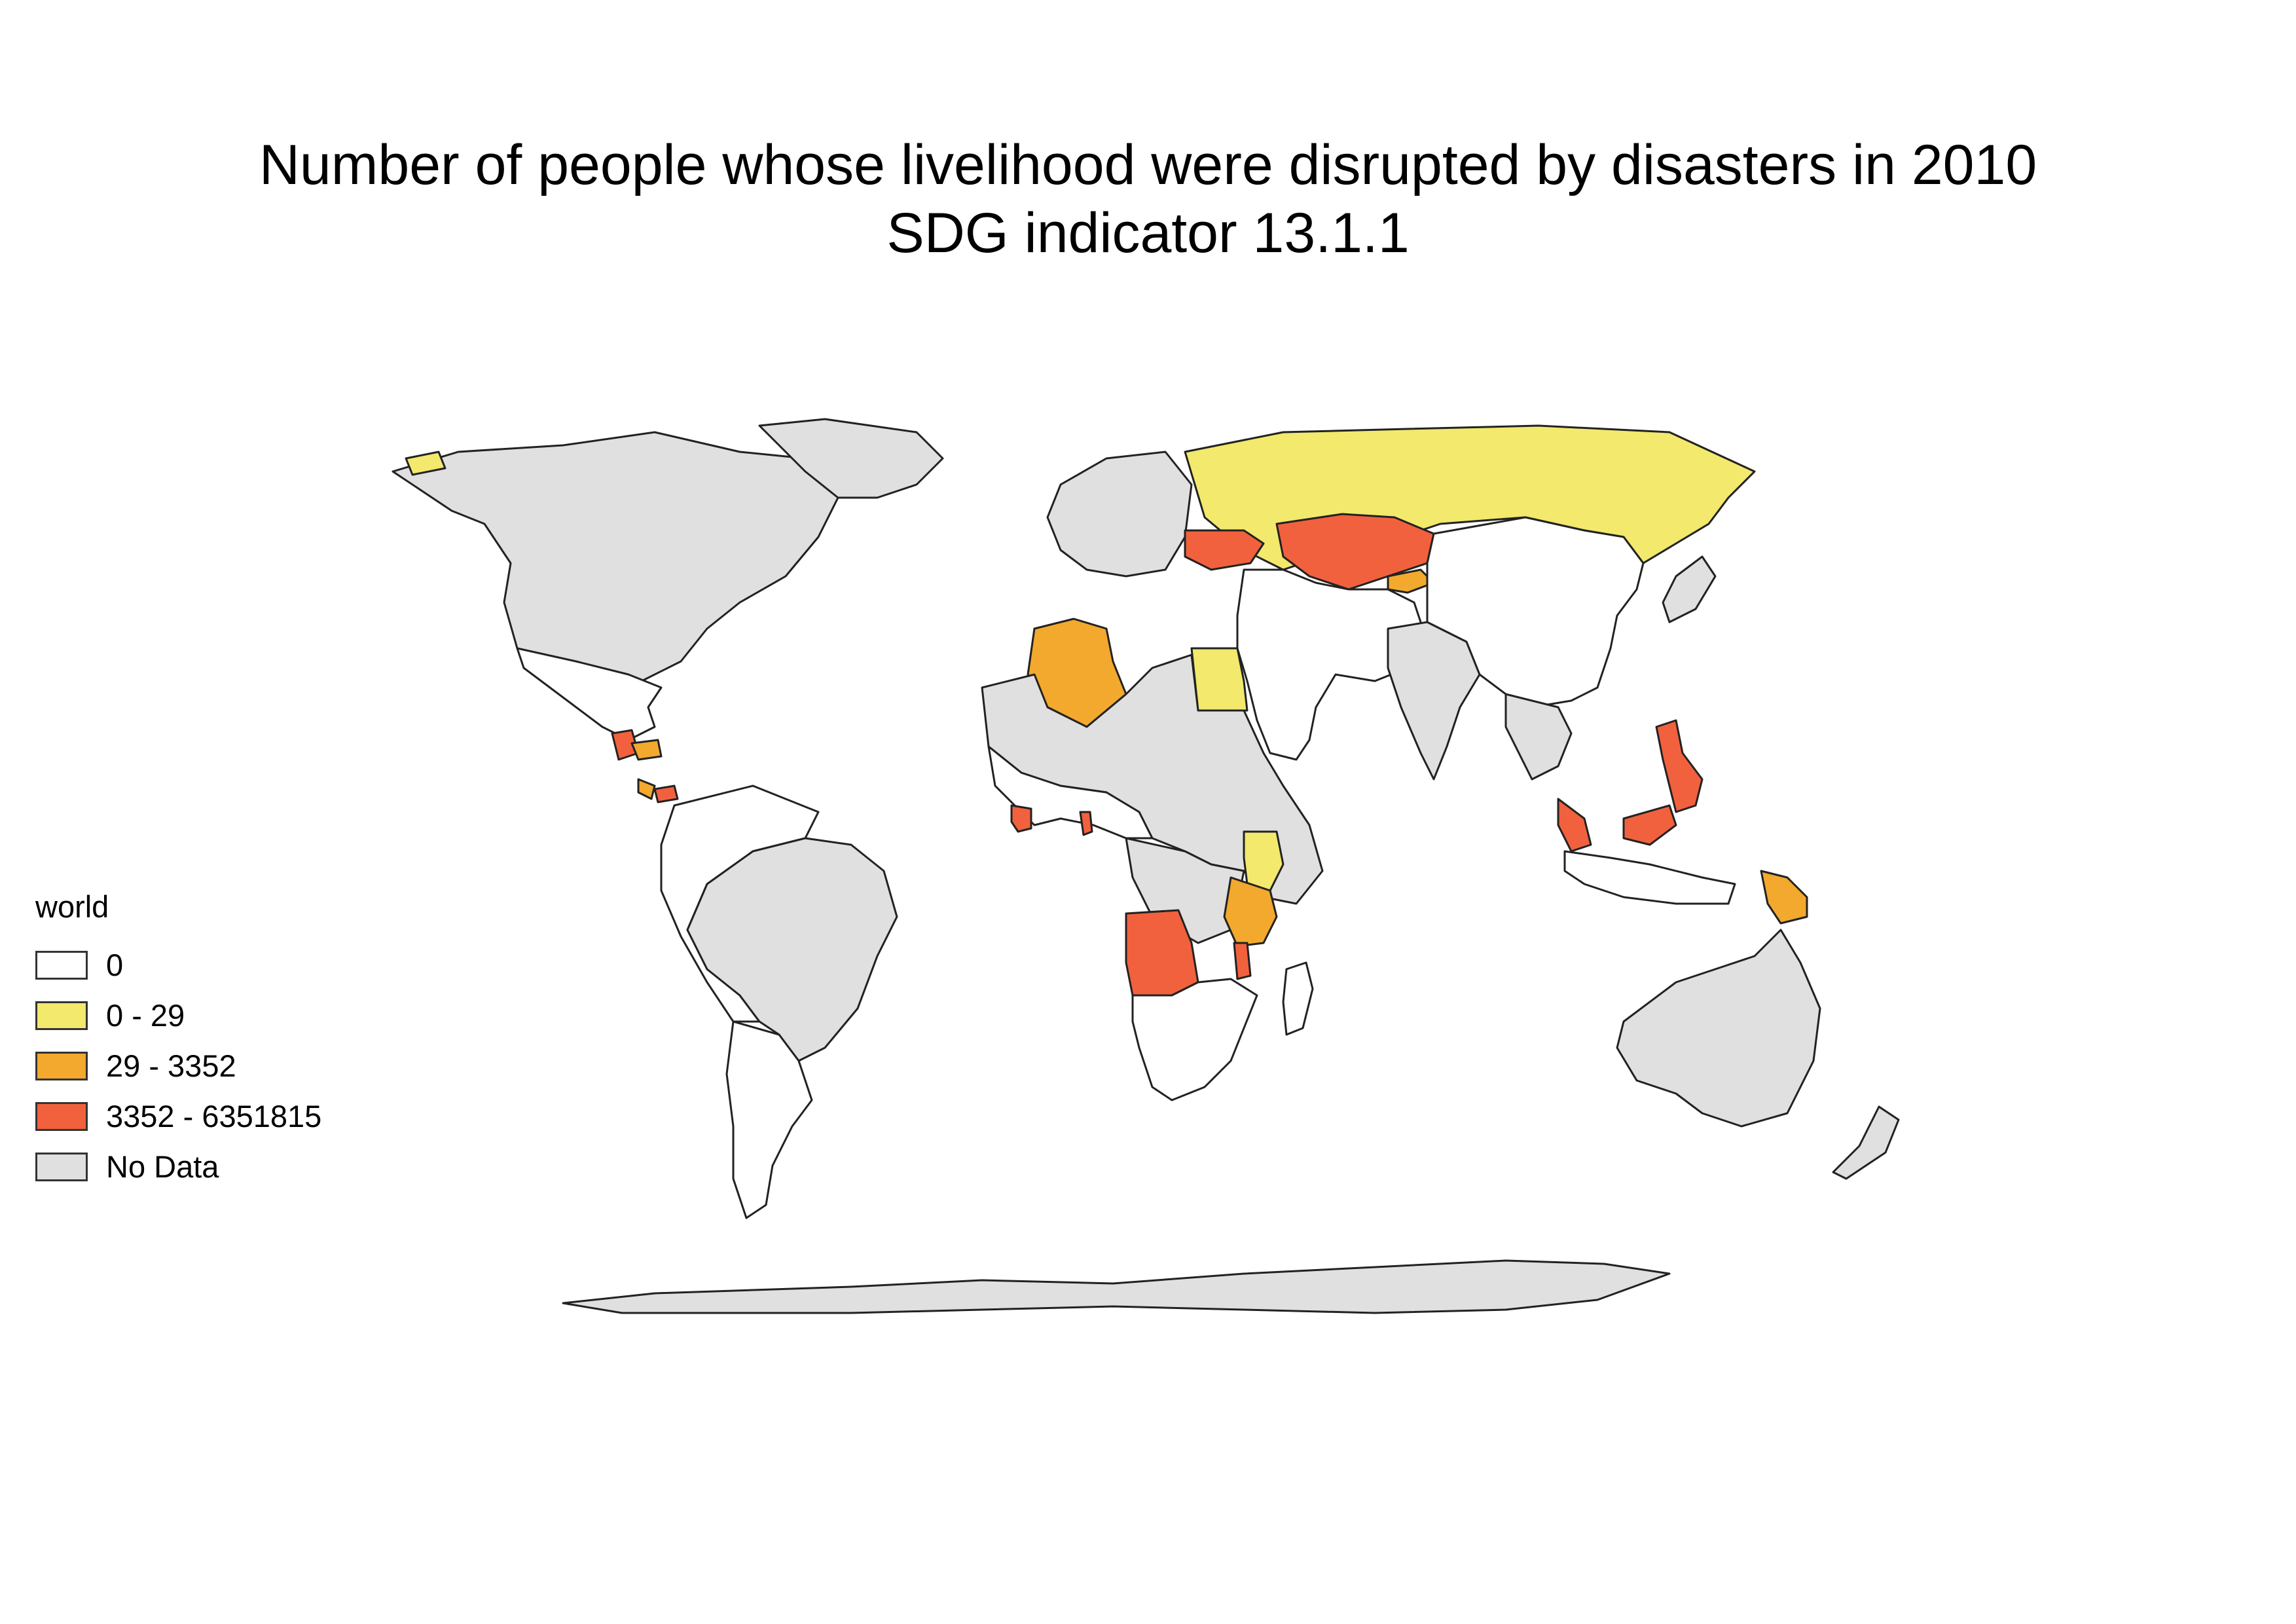  Describe the element at coordinates (162, 1166) in the screenshot. I see `legend-label-4: No Data` at that location.